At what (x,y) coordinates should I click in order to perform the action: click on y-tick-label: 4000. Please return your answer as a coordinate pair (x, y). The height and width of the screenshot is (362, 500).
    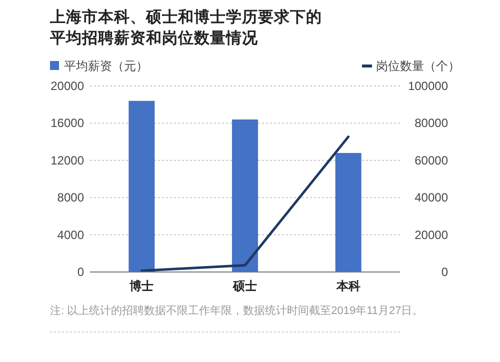
    Looking at the image, I should click on (70, 235).